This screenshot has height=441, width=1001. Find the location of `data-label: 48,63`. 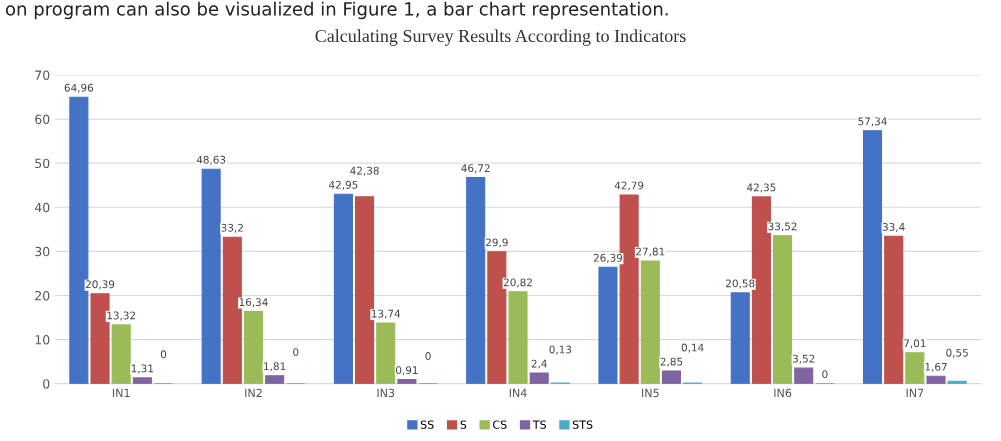

data-label: 48,63 is located at coordinates (211, 160).